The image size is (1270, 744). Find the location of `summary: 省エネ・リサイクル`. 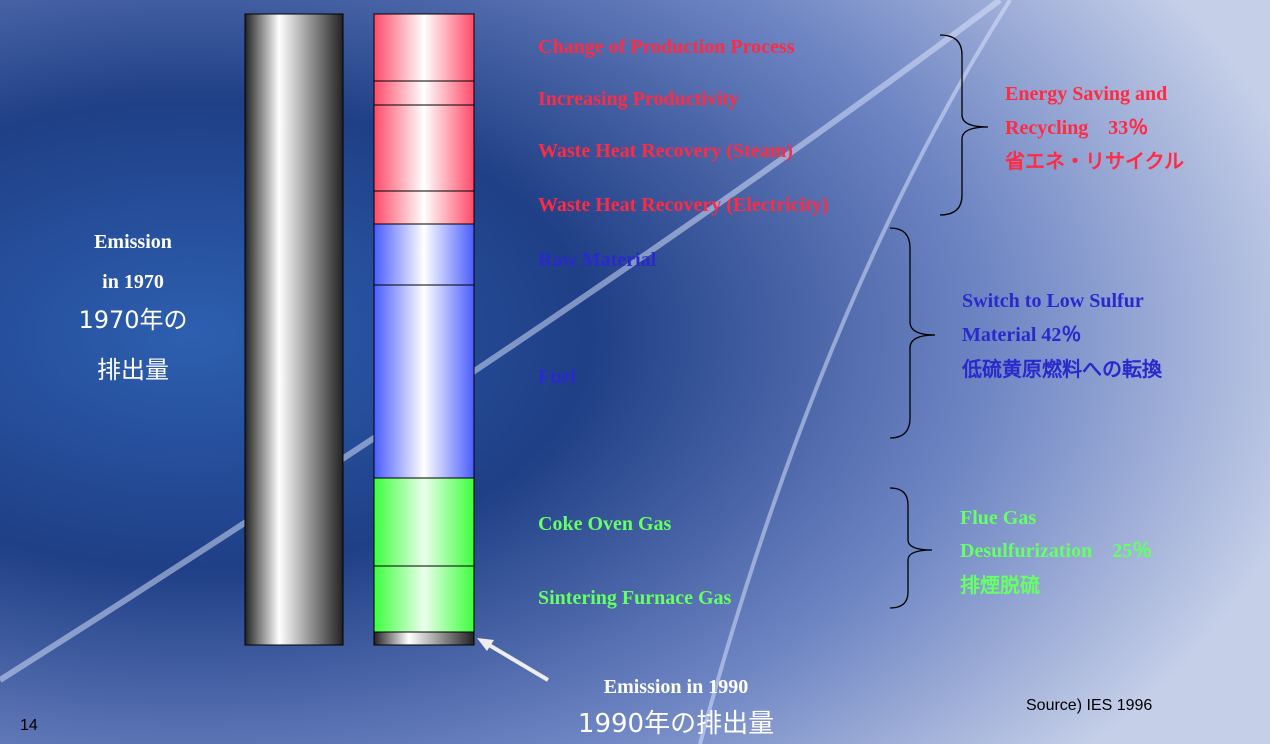

summary: 省エネ・リサイクル is located at coordinates (1094, 161).